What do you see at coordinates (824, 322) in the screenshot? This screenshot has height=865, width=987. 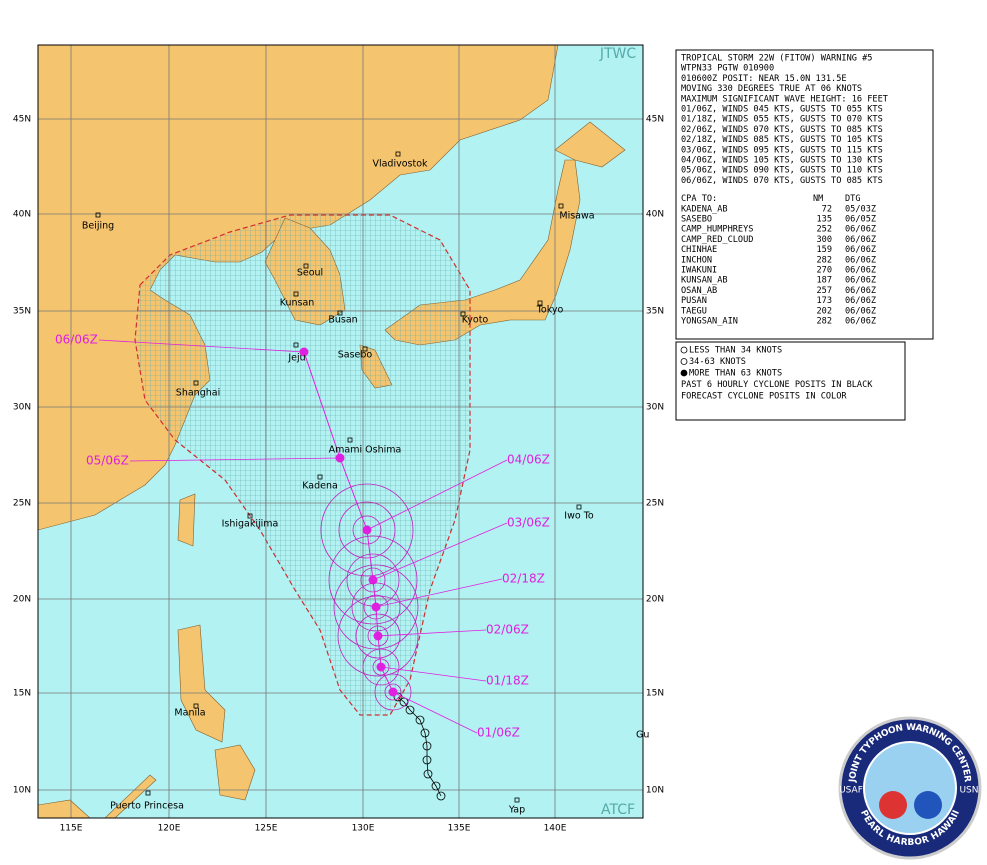 I see `cpa-cell: 282` at bounding box center [824, 322].